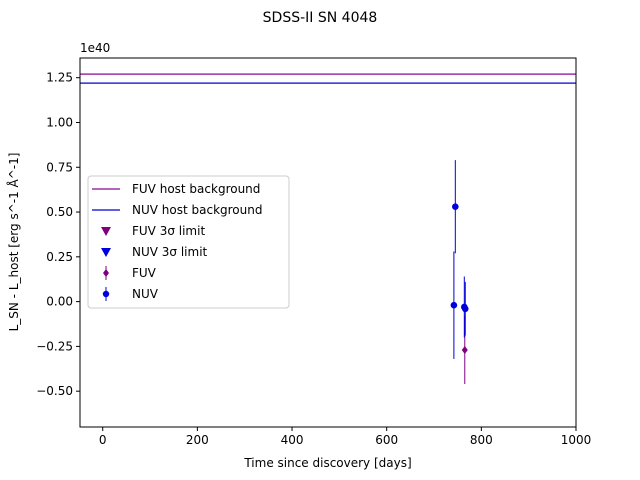  I want to click on legend-nuv-label: NUV, so click(145, 294).